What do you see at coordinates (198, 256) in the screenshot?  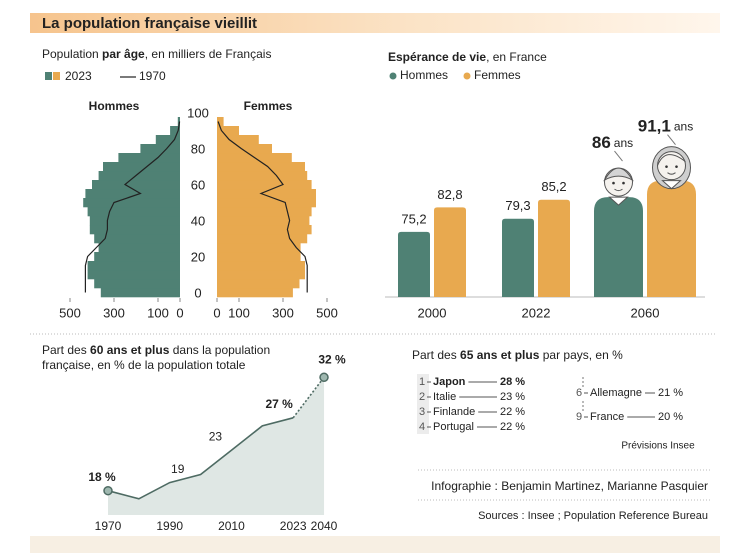 I see `y-tick-label: 20` at bounding box center [198, 256].